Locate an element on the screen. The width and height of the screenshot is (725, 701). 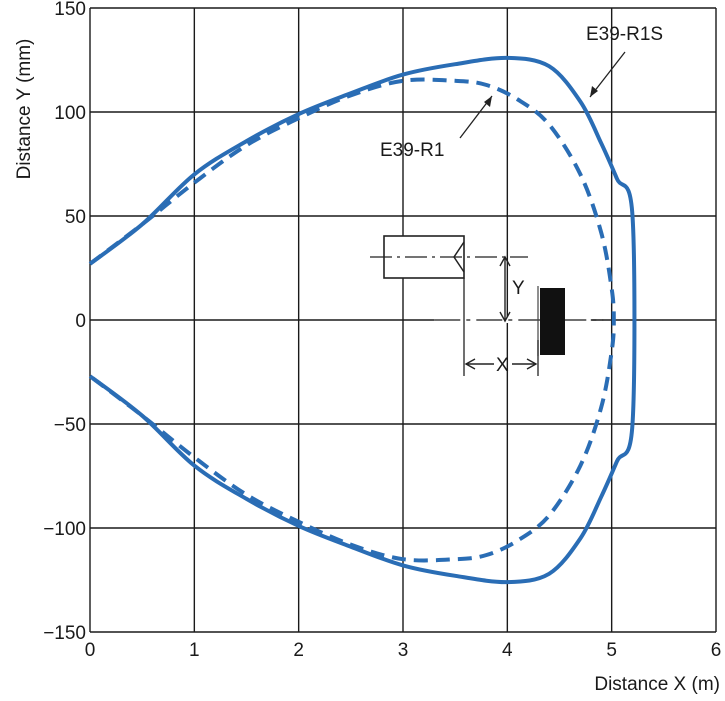
e39-r1s-annotation: E39-R1S is located at coordinates (624, 34).